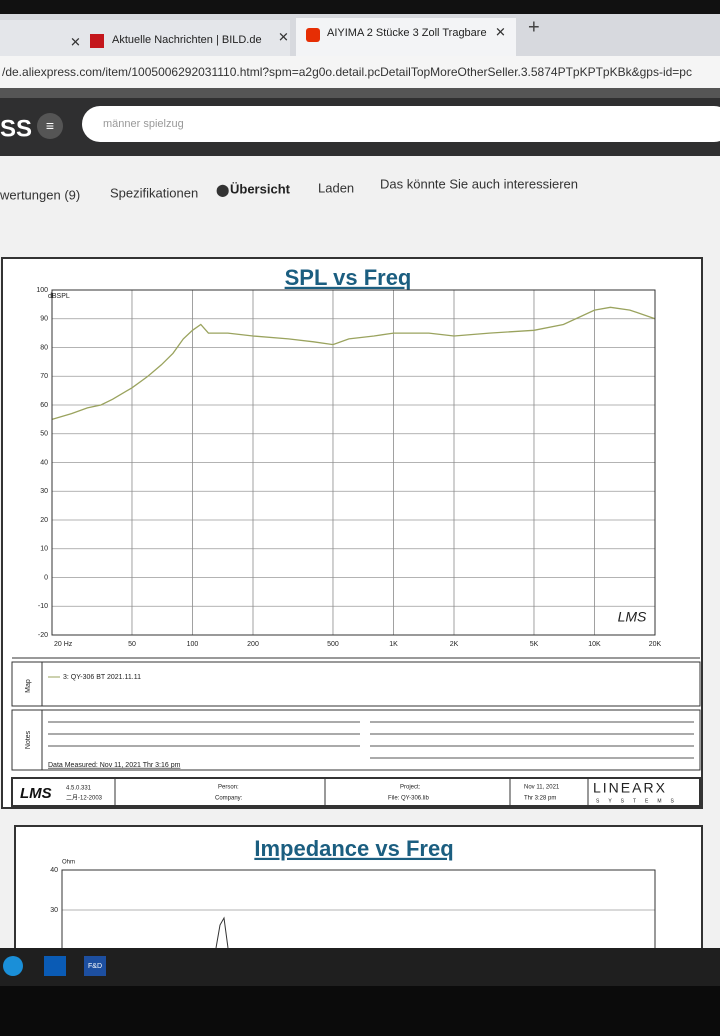  What do you see at coordinates (44, 319) in the screenshot?
I see `y-tick-label: 90` at bounding box center [44, 319].